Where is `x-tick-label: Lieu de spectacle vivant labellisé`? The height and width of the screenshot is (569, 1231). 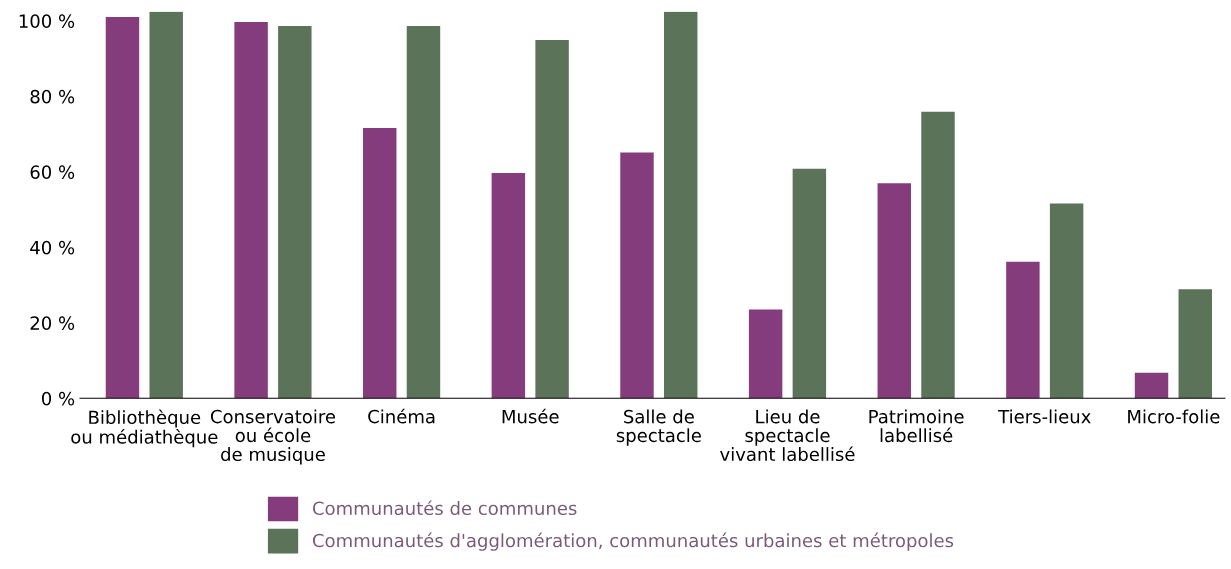
x-tick-label: Lieu de spectacle vivant labellisé is located at coordinates (787, 435).